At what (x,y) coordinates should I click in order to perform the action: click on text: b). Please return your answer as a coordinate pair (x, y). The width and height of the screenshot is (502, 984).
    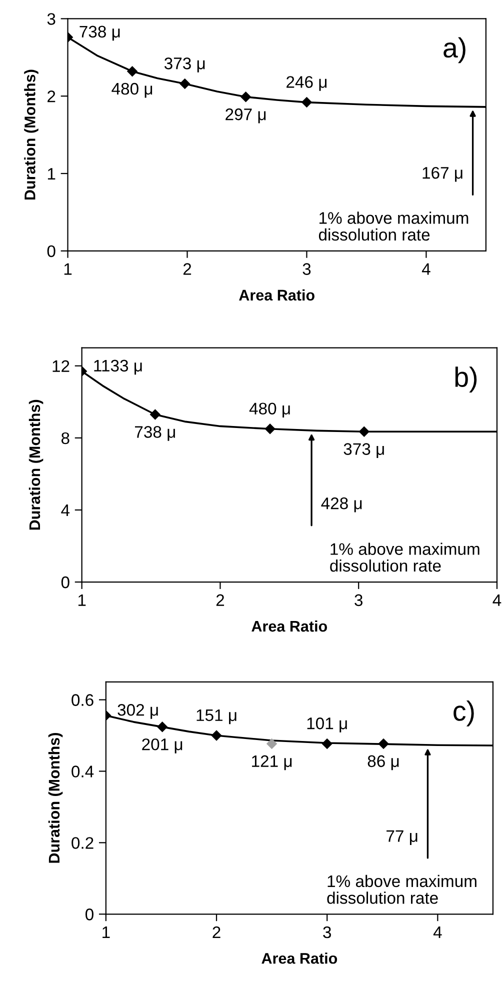
    Looking at the image, I should click on (466, 379).